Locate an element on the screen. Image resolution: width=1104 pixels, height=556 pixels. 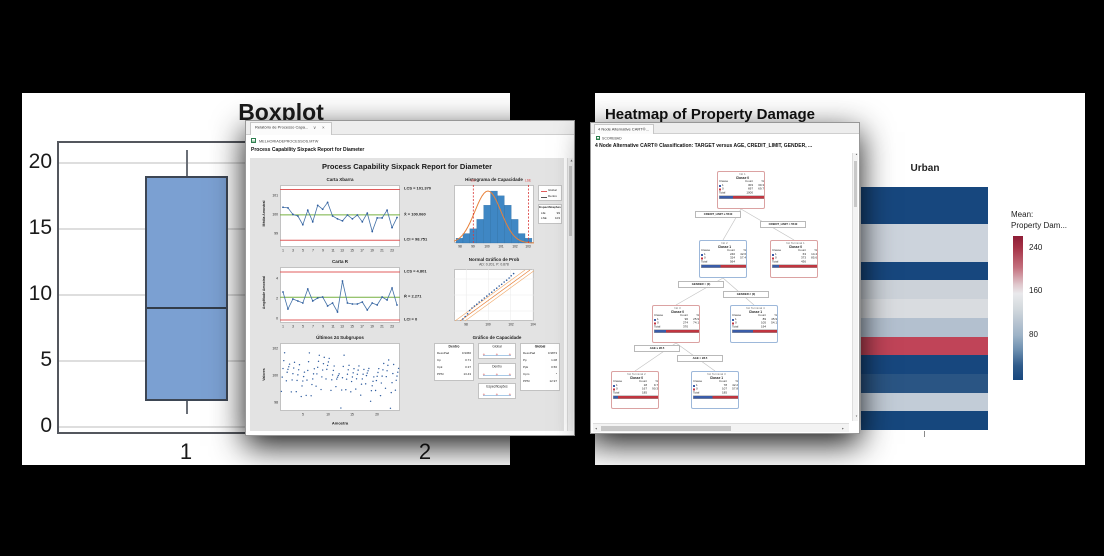
x-tick-label: 104 is located at coordinates (533, 325).